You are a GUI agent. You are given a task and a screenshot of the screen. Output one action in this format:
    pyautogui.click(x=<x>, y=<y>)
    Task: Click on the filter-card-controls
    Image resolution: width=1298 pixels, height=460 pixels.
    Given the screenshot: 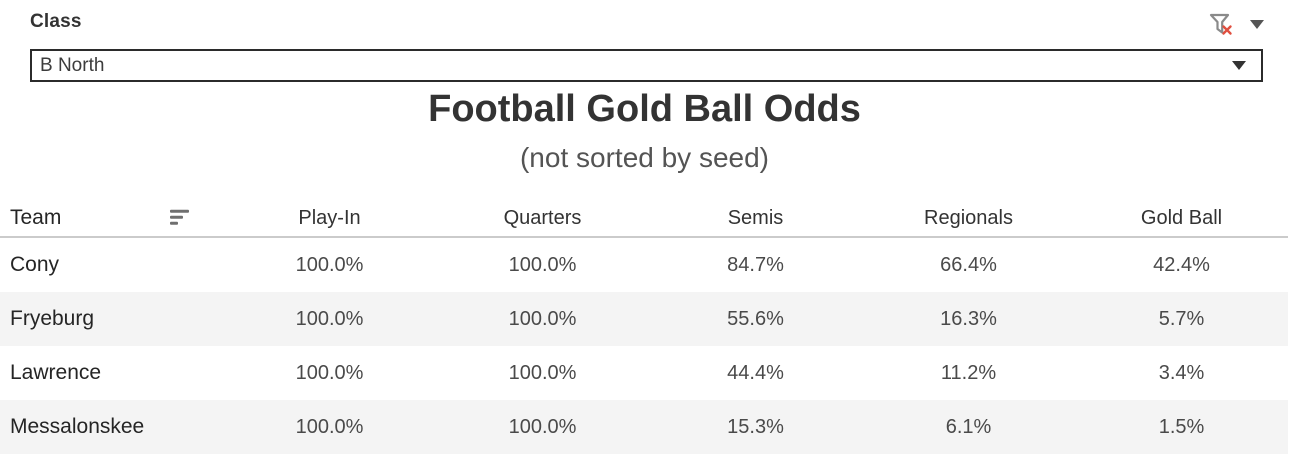 What is the action you would take?
    pyautogui.click(x=1236, y=24)
    